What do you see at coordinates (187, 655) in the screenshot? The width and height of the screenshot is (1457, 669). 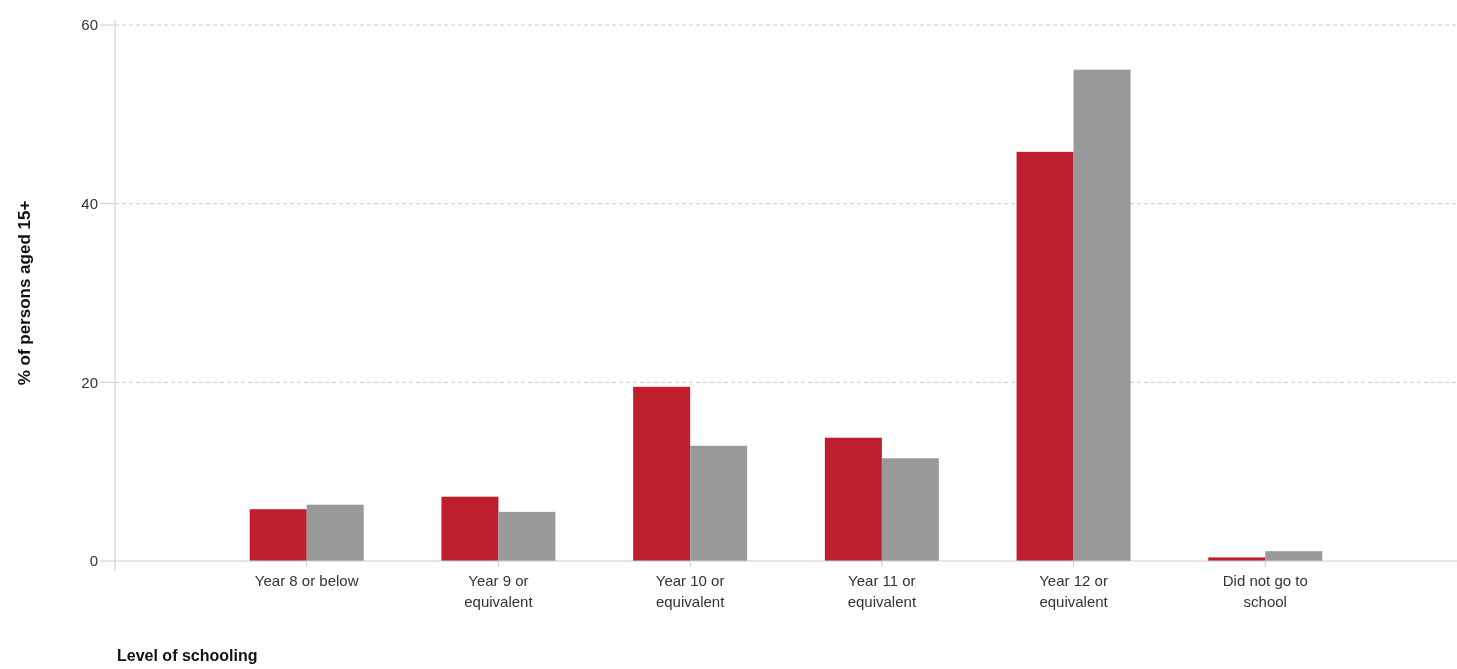 I see `x-axis-title: Level of schooling` at bounding box center [187, 655].